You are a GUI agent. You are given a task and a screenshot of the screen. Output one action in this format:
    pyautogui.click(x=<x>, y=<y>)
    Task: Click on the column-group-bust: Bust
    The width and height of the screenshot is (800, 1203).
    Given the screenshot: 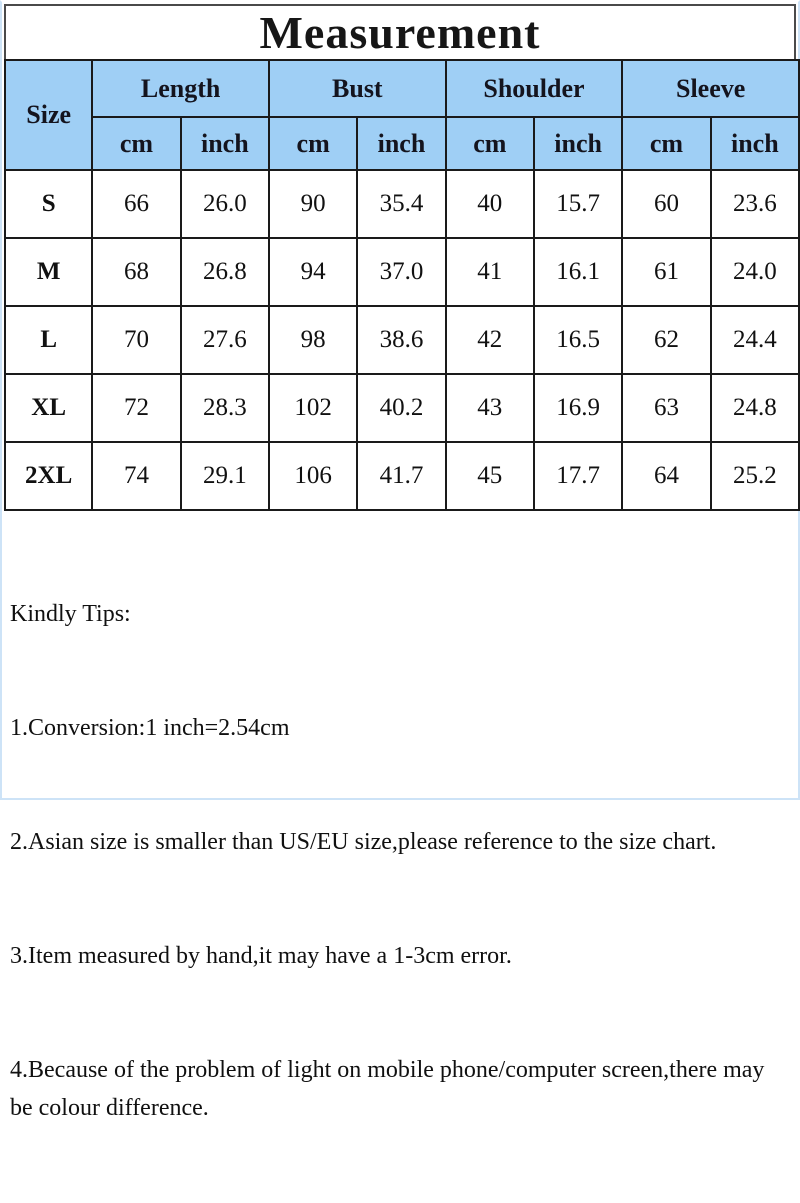 What is the action you would take?
    pyautogui.click(x=357, y=88)
    